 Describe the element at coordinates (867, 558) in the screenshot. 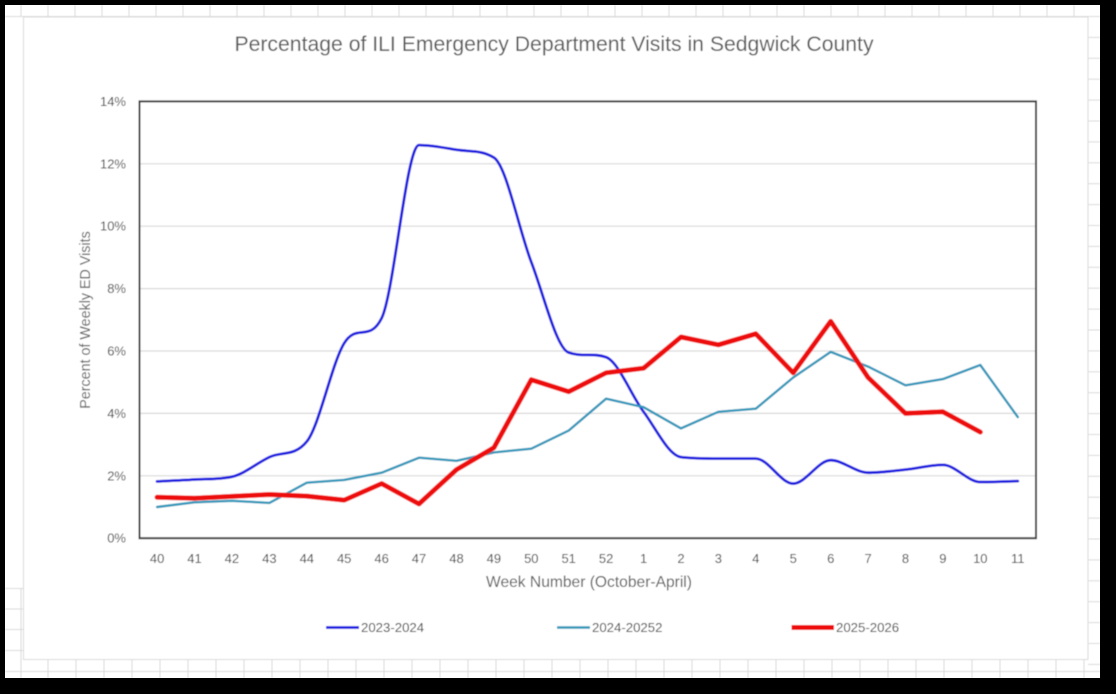

I see `svg-text: 7` at that location.